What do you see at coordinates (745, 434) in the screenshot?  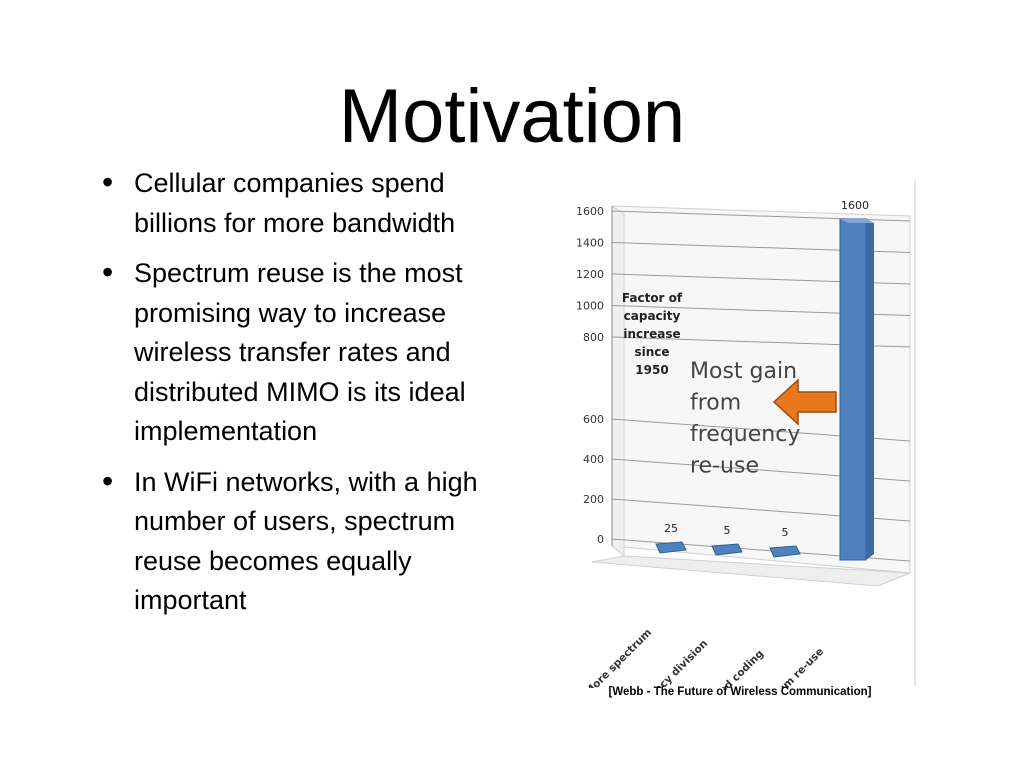 I see `annotation-text: frequency` at bounding box center [745, 434].